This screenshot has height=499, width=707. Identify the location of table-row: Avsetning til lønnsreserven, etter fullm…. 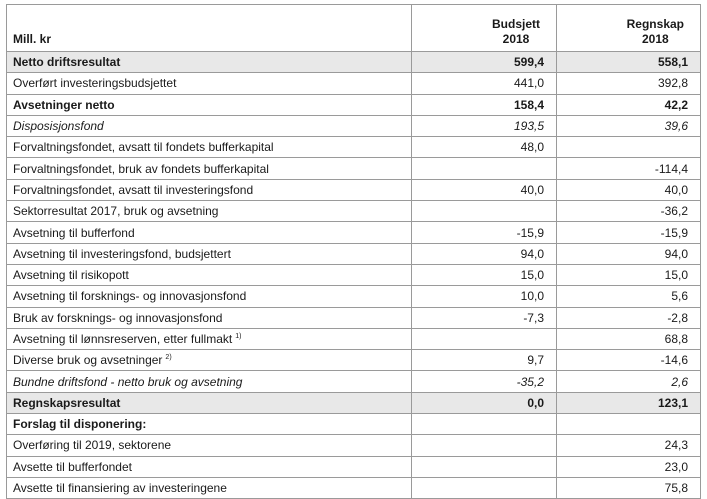
(353, 339).